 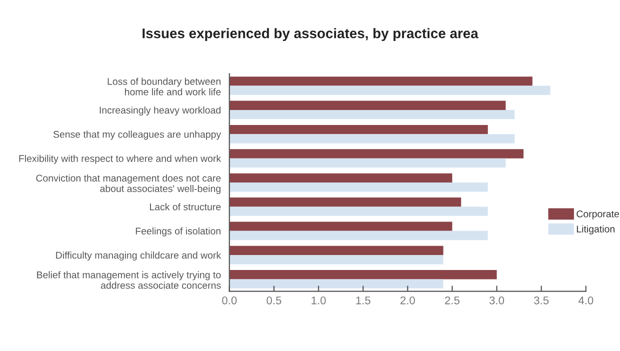 I want to click on x-tick-label: 4.0, so click(x=586, y=300).